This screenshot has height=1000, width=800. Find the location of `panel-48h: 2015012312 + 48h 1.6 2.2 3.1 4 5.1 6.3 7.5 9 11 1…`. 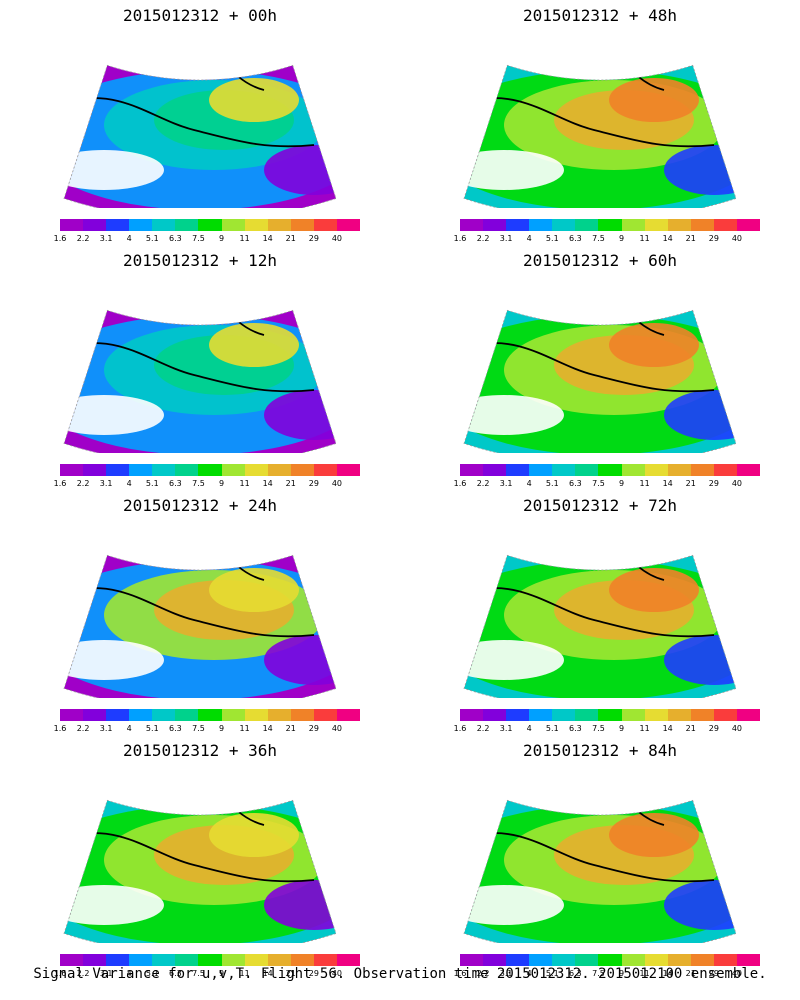

panel-48h: 2015012312 + 48h 1.6 2.2 3.1 4 5.1 6.3 7.5 9 11 1… is located at coordinates (600, 122).